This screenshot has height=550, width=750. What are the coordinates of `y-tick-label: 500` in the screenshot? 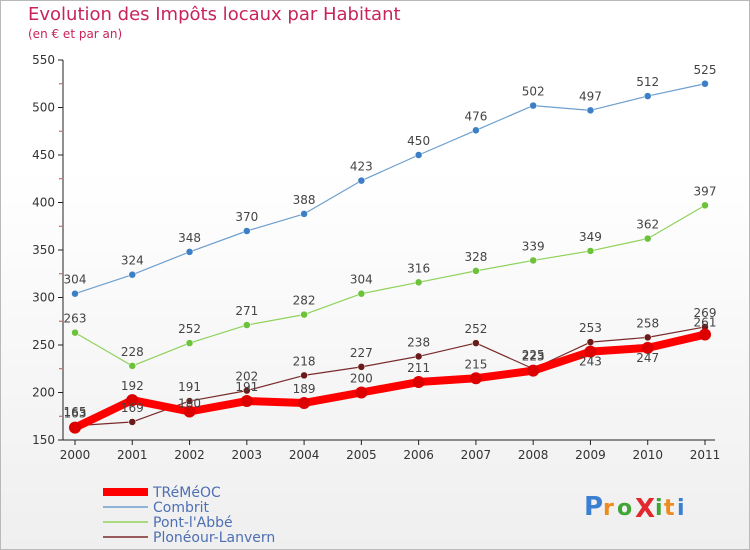 It's located at (43, 108).